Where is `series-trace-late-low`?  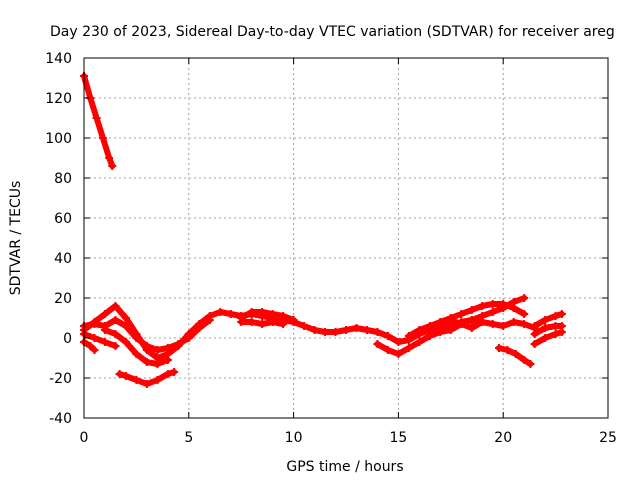 series-trace-late-low is located at coordinates (515, 356).